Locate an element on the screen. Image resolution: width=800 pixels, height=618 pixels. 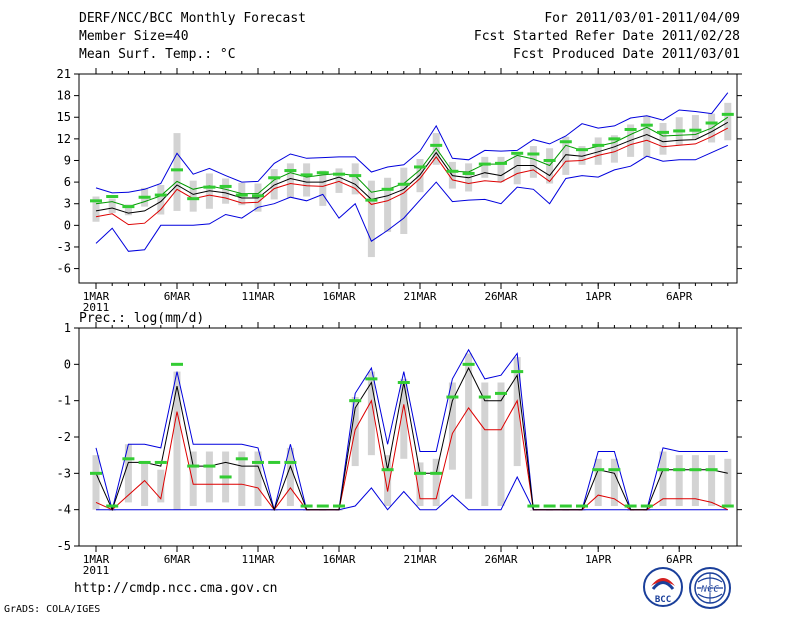
y-tick-label: -6 is located at coordinates (64, 269).